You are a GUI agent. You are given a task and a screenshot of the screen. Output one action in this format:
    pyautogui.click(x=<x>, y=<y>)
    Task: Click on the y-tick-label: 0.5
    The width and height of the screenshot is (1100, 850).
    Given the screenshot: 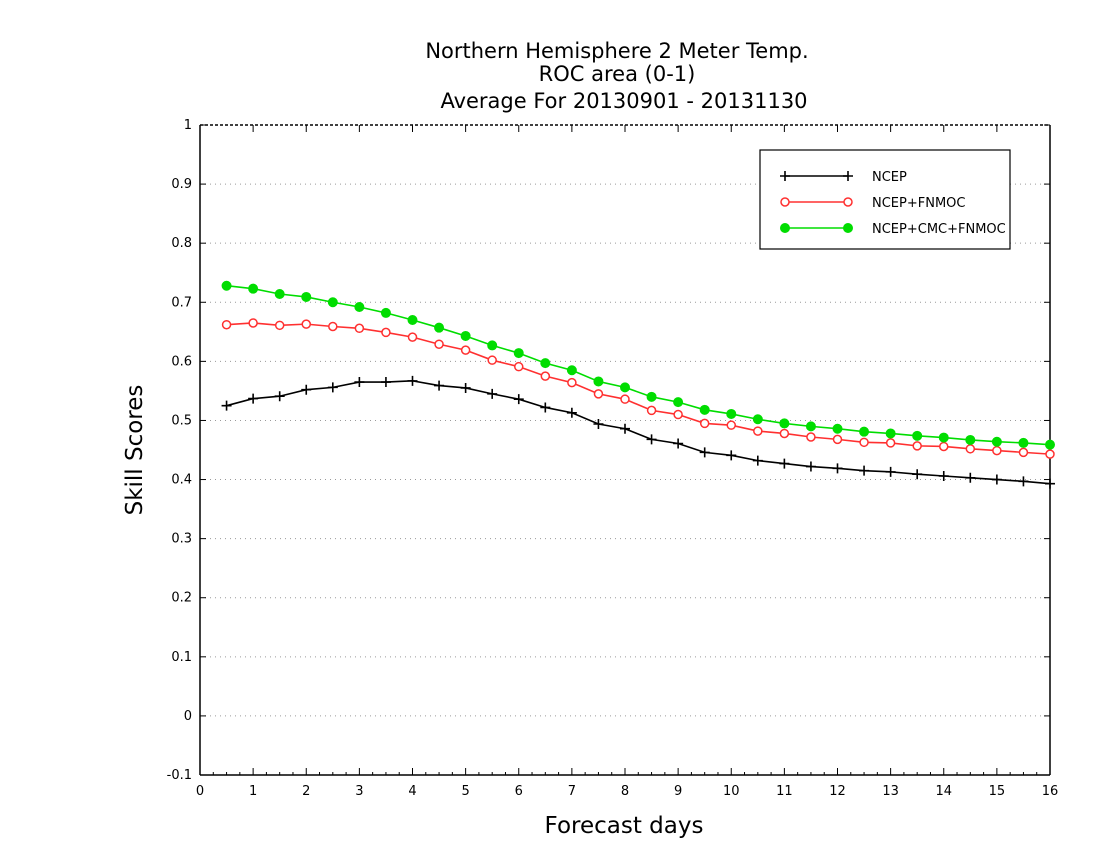 What is the action you would take?
    pyautogui.click(x=181, y=420)
    